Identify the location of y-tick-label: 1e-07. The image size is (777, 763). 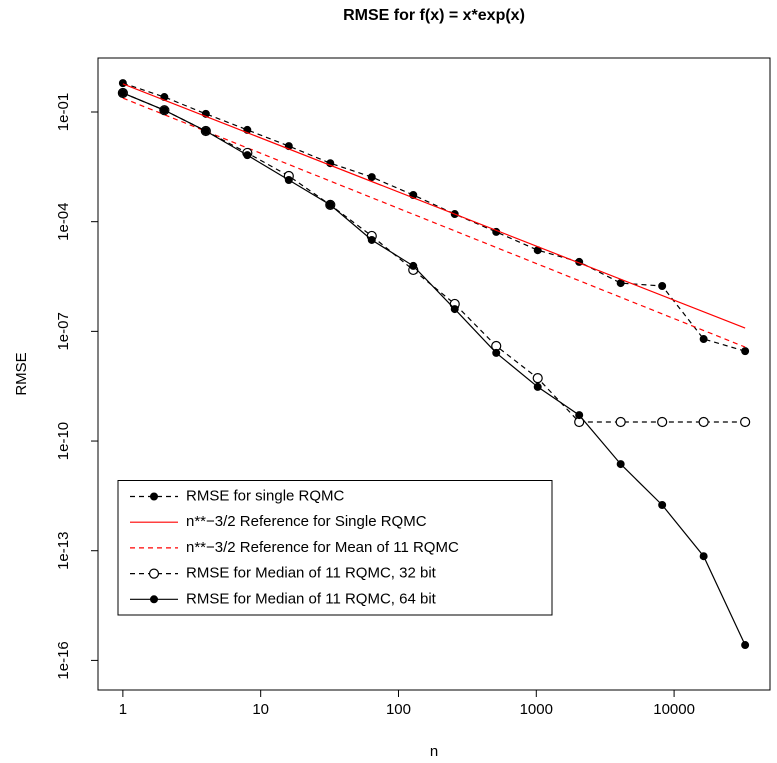
(63, 331).